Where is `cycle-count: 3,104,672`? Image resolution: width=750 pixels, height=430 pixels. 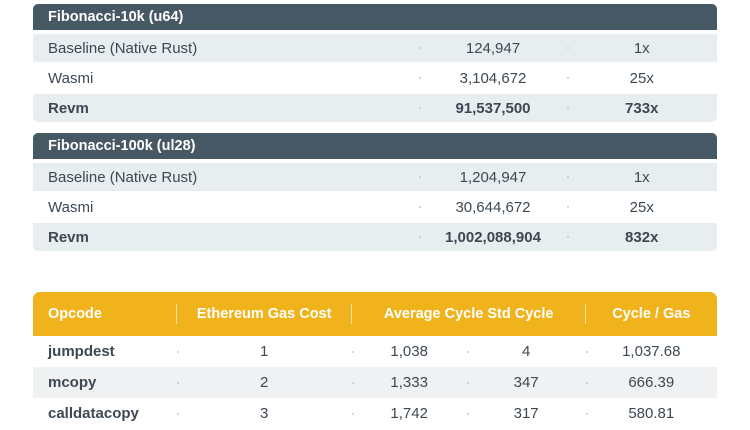
cycle-count: 3,104,672 is located at coordinates (492, 78).